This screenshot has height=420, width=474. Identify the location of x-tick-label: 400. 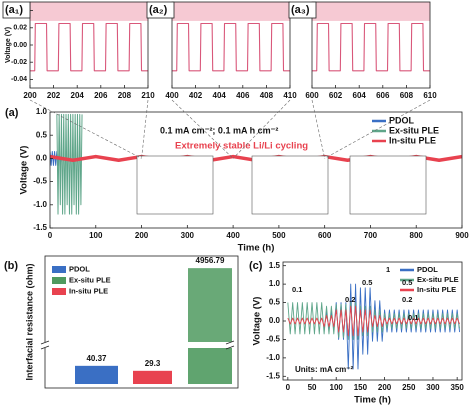
(233, 235).